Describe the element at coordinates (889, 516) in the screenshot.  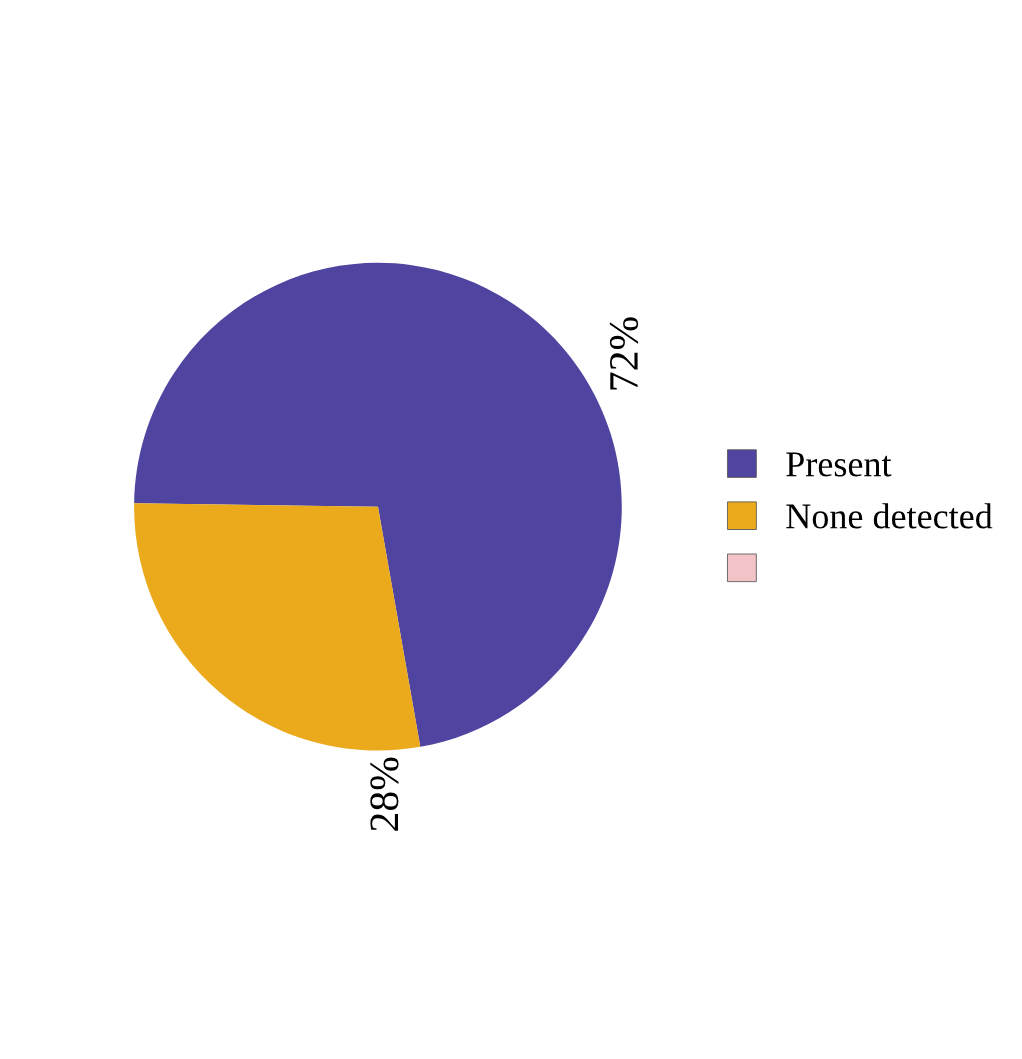
I see `legend-label: None detected` at that location.